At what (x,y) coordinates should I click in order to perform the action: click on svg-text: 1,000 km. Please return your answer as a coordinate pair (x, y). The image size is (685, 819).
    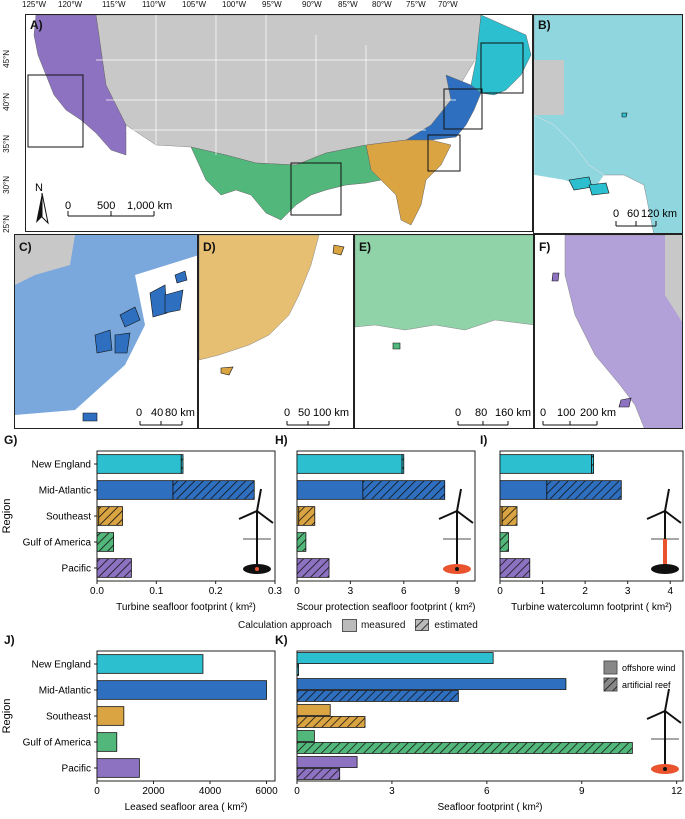
    Looking at the image, I should click on (149, 206).